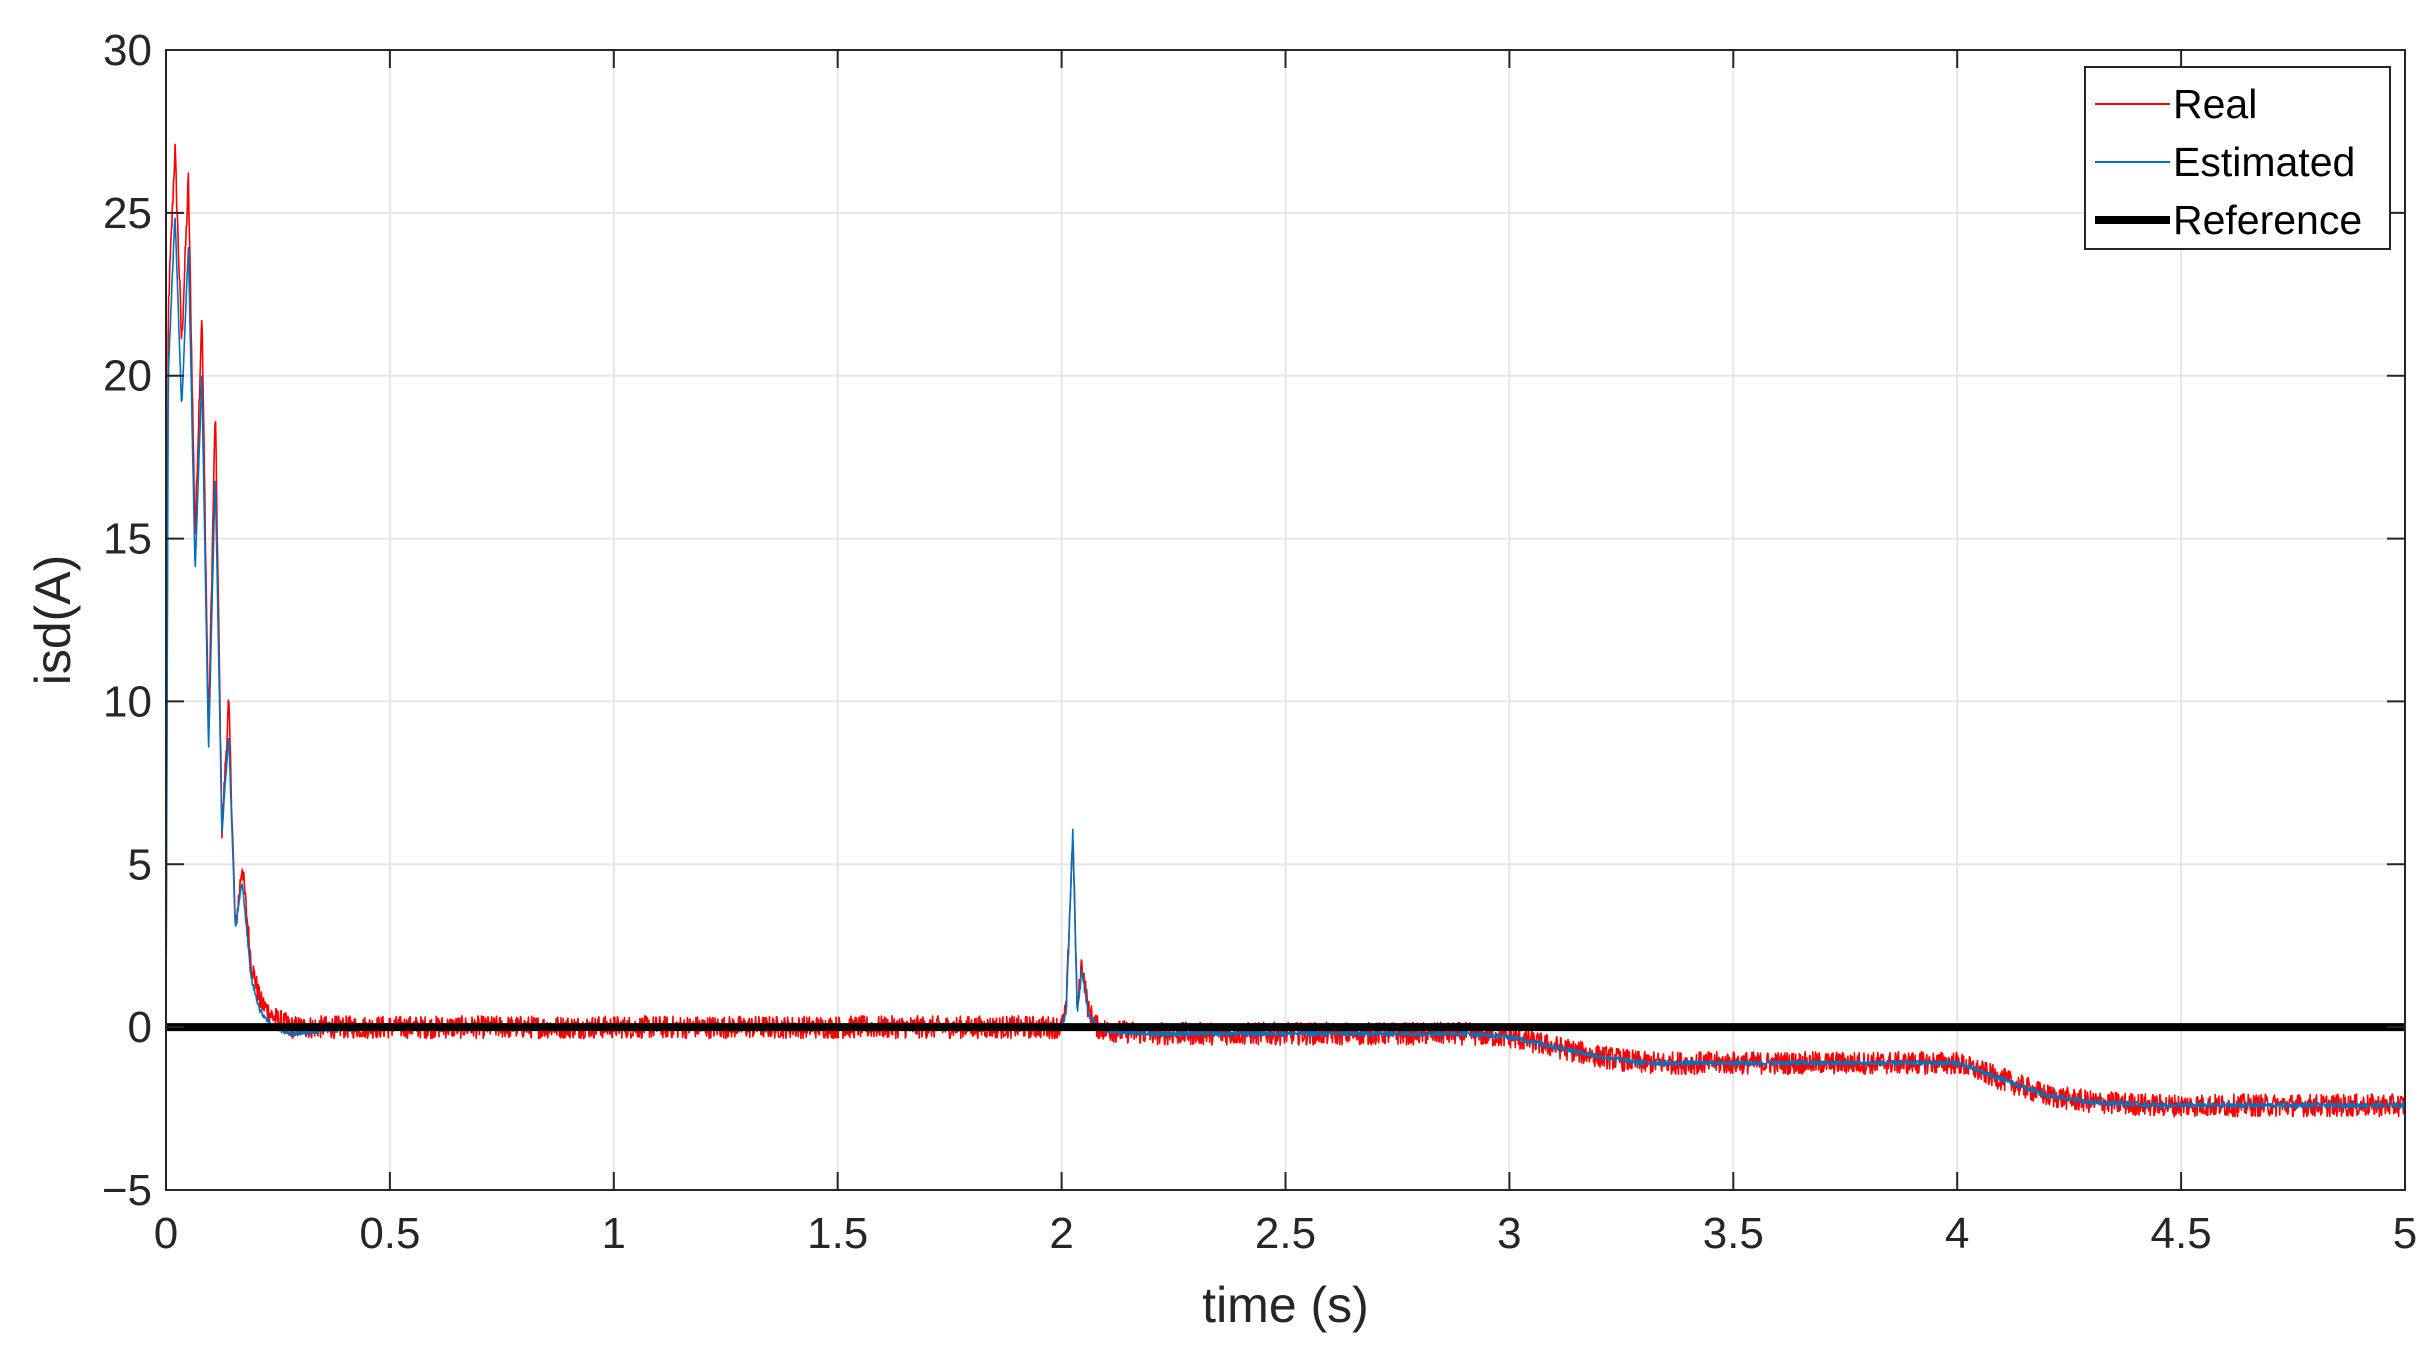  I want to click on y-tick-label: 30, so click(127, 50).